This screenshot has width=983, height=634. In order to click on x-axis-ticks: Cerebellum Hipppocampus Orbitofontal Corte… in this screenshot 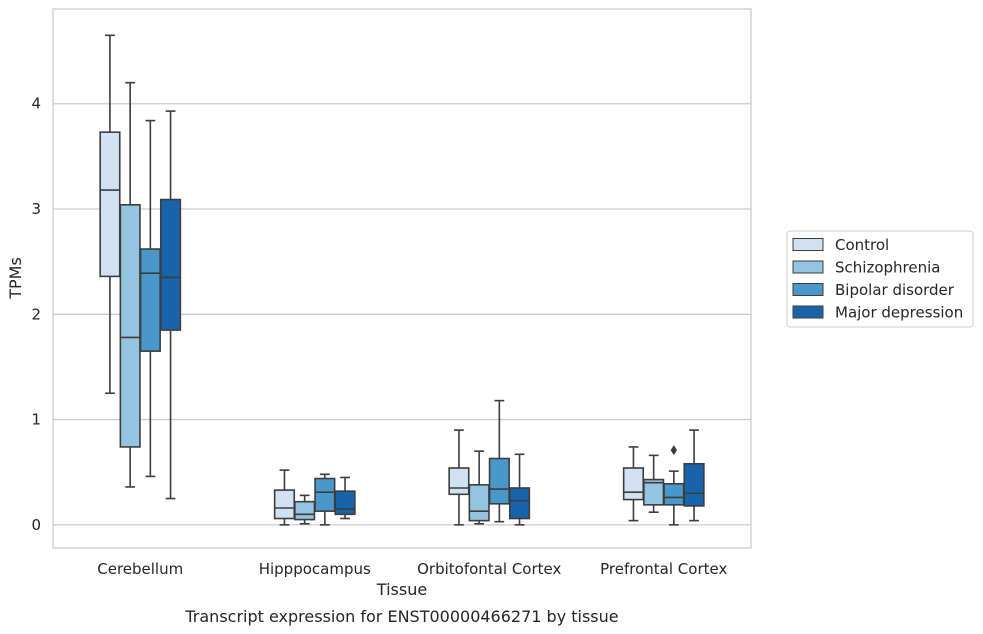, I will do `click(412, 569)`.